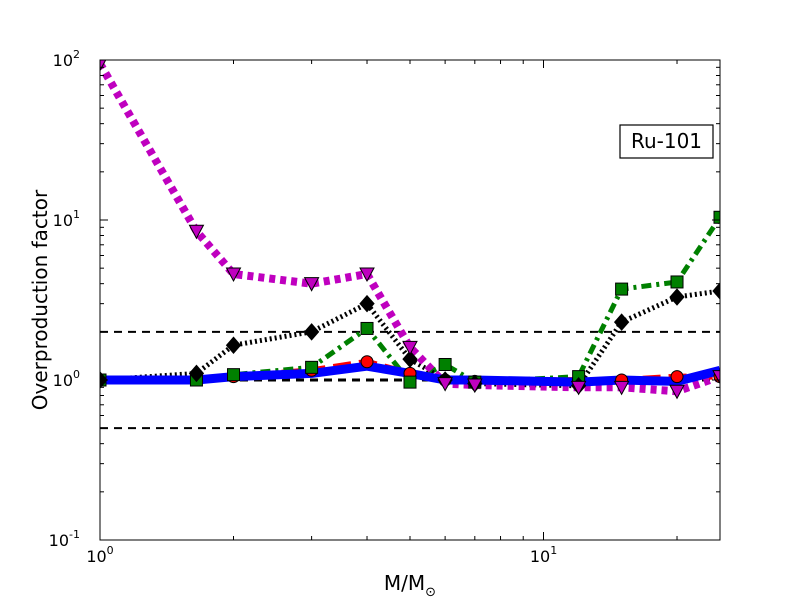 The image size is (800, 600). Describe the element at coordinates (543, 555) in the screenshot. I see `x-tick-label-1: 10¹` at that location.